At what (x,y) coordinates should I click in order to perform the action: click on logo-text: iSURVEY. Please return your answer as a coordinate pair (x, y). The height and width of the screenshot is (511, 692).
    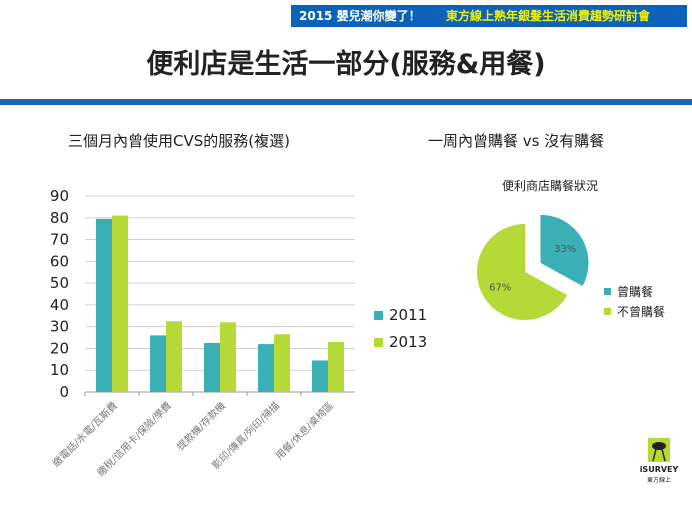
    Looking at the image, I should click on (659, 469).